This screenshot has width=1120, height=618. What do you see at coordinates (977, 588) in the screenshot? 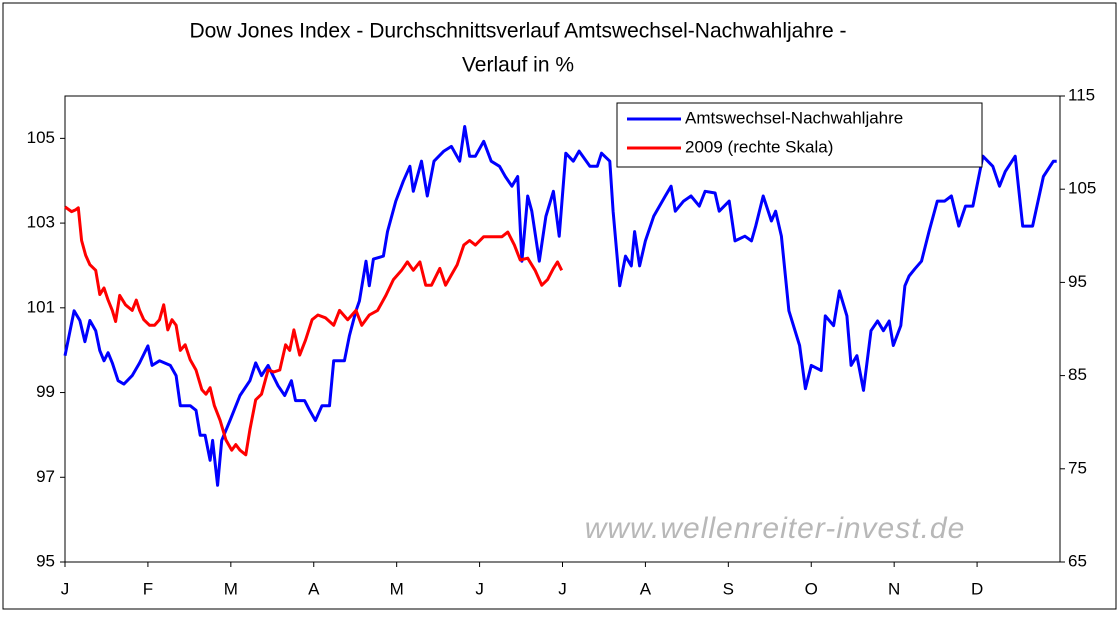
I see `x-tick-label: D` at bounding box center [977, 588].